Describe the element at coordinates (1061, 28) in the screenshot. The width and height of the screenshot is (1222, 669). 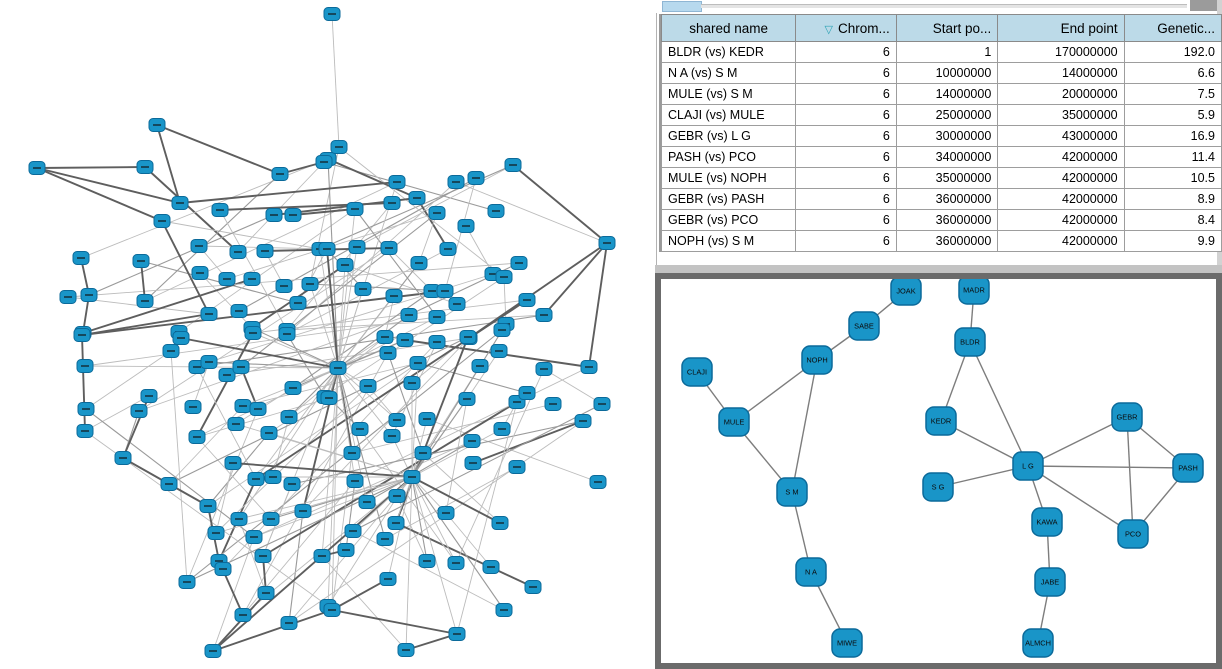
I see `column-header-endpoint: End point` at that location.